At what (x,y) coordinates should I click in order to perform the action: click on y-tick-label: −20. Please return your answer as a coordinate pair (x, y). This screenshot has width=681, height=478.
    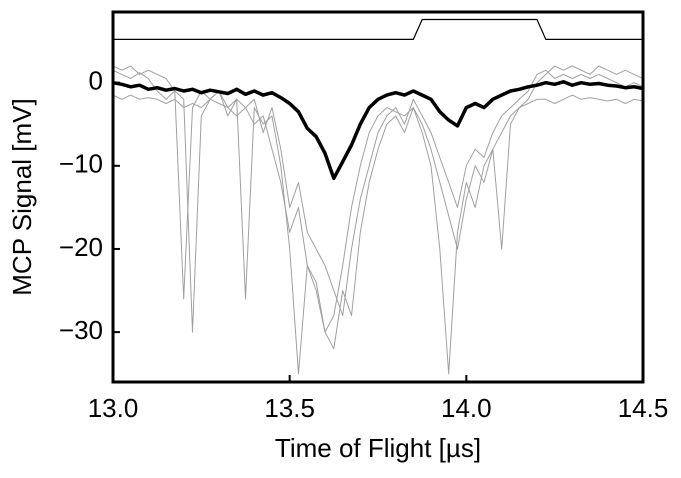
    Looking at the image, I should click on (81, 247).